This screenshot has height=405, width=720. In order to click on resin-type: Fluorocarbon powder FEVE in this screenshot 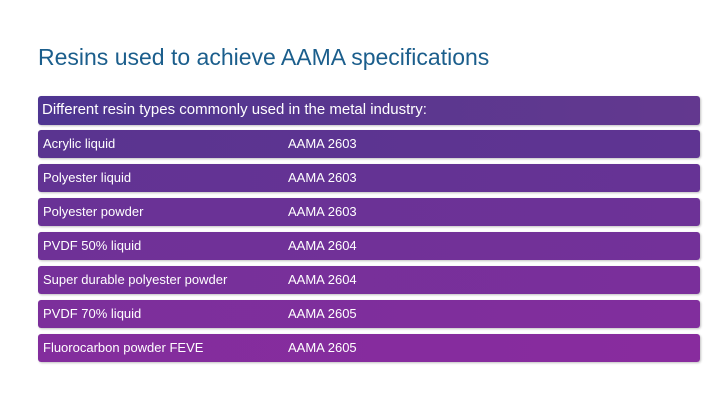, I will do `click(123, 347)`.